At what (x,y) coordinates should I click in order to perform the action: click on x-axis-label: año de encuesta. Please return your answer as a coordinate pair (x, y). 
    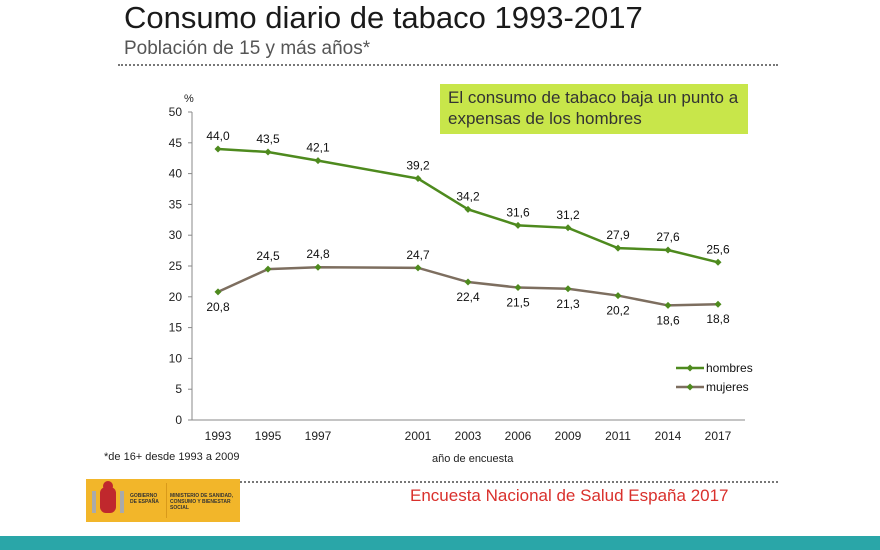
    Looking at the image, I should click on (473, 459).